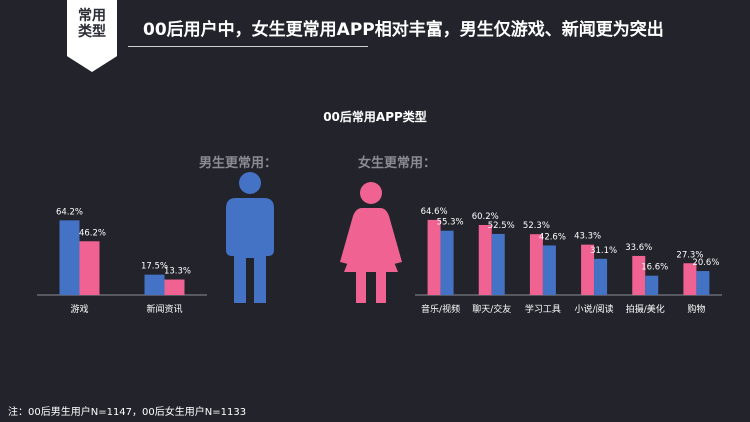 The width and height of the screenshot is (750, 422). Describe the element at coordinates (645, 309) in the screenshot. I see `category-label: 拍摄/美化` at that location.